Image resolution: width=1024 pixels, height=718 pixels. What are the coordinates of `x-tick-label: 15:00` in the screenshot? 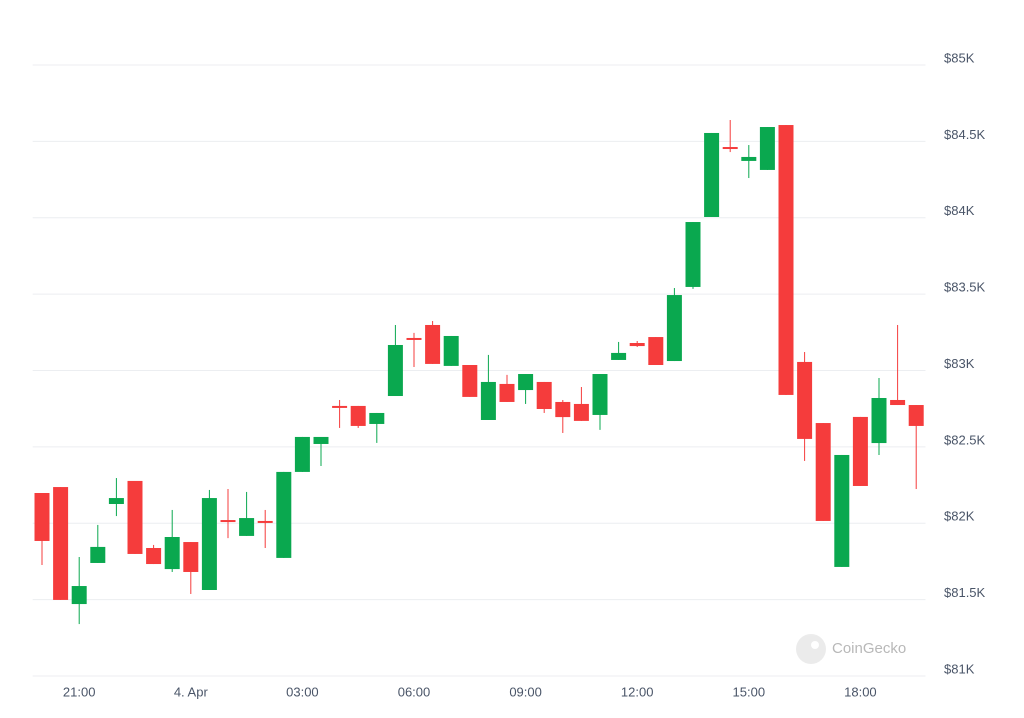 It's located at (749, 691).